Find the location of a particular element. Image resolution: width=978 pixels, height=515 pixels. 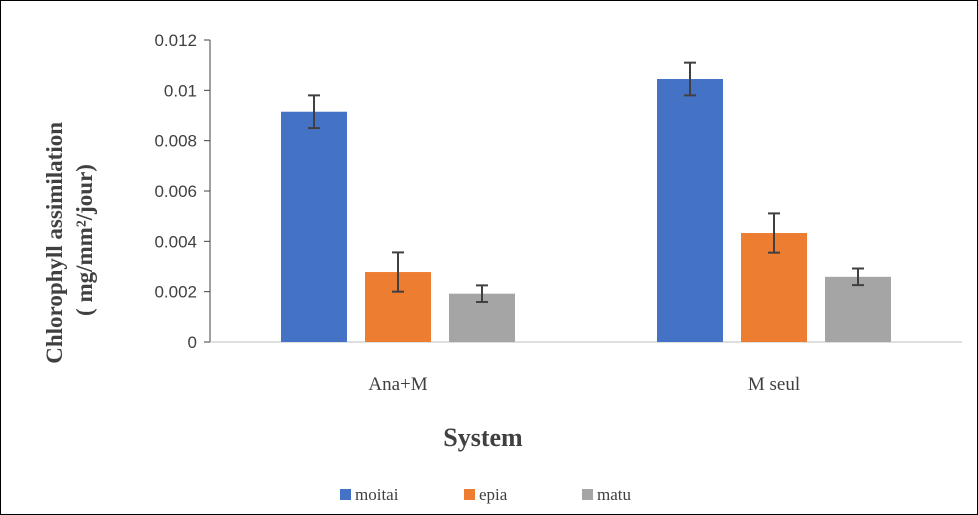

y-tick-label: 0.004 is located at coordinates (175, 241).